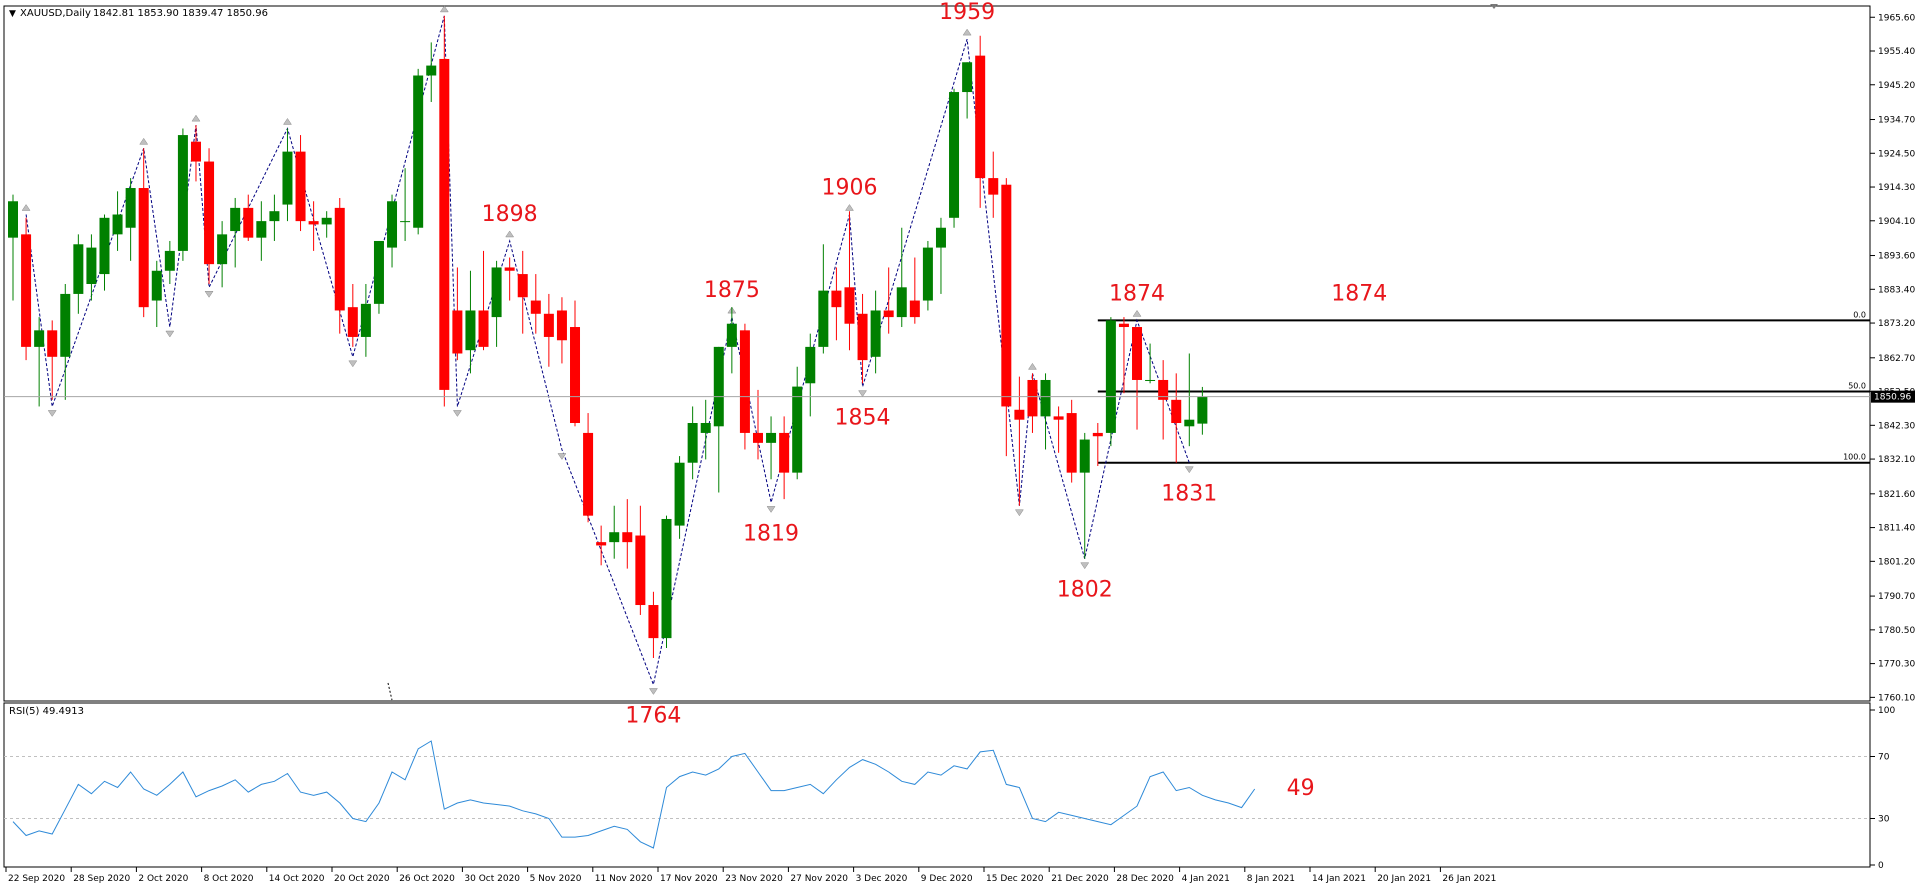  What do you see at coordinates (1859, 314) in the screenshot?
I see `fib-level-label: 0.0` at bounding box center [1859, 314].